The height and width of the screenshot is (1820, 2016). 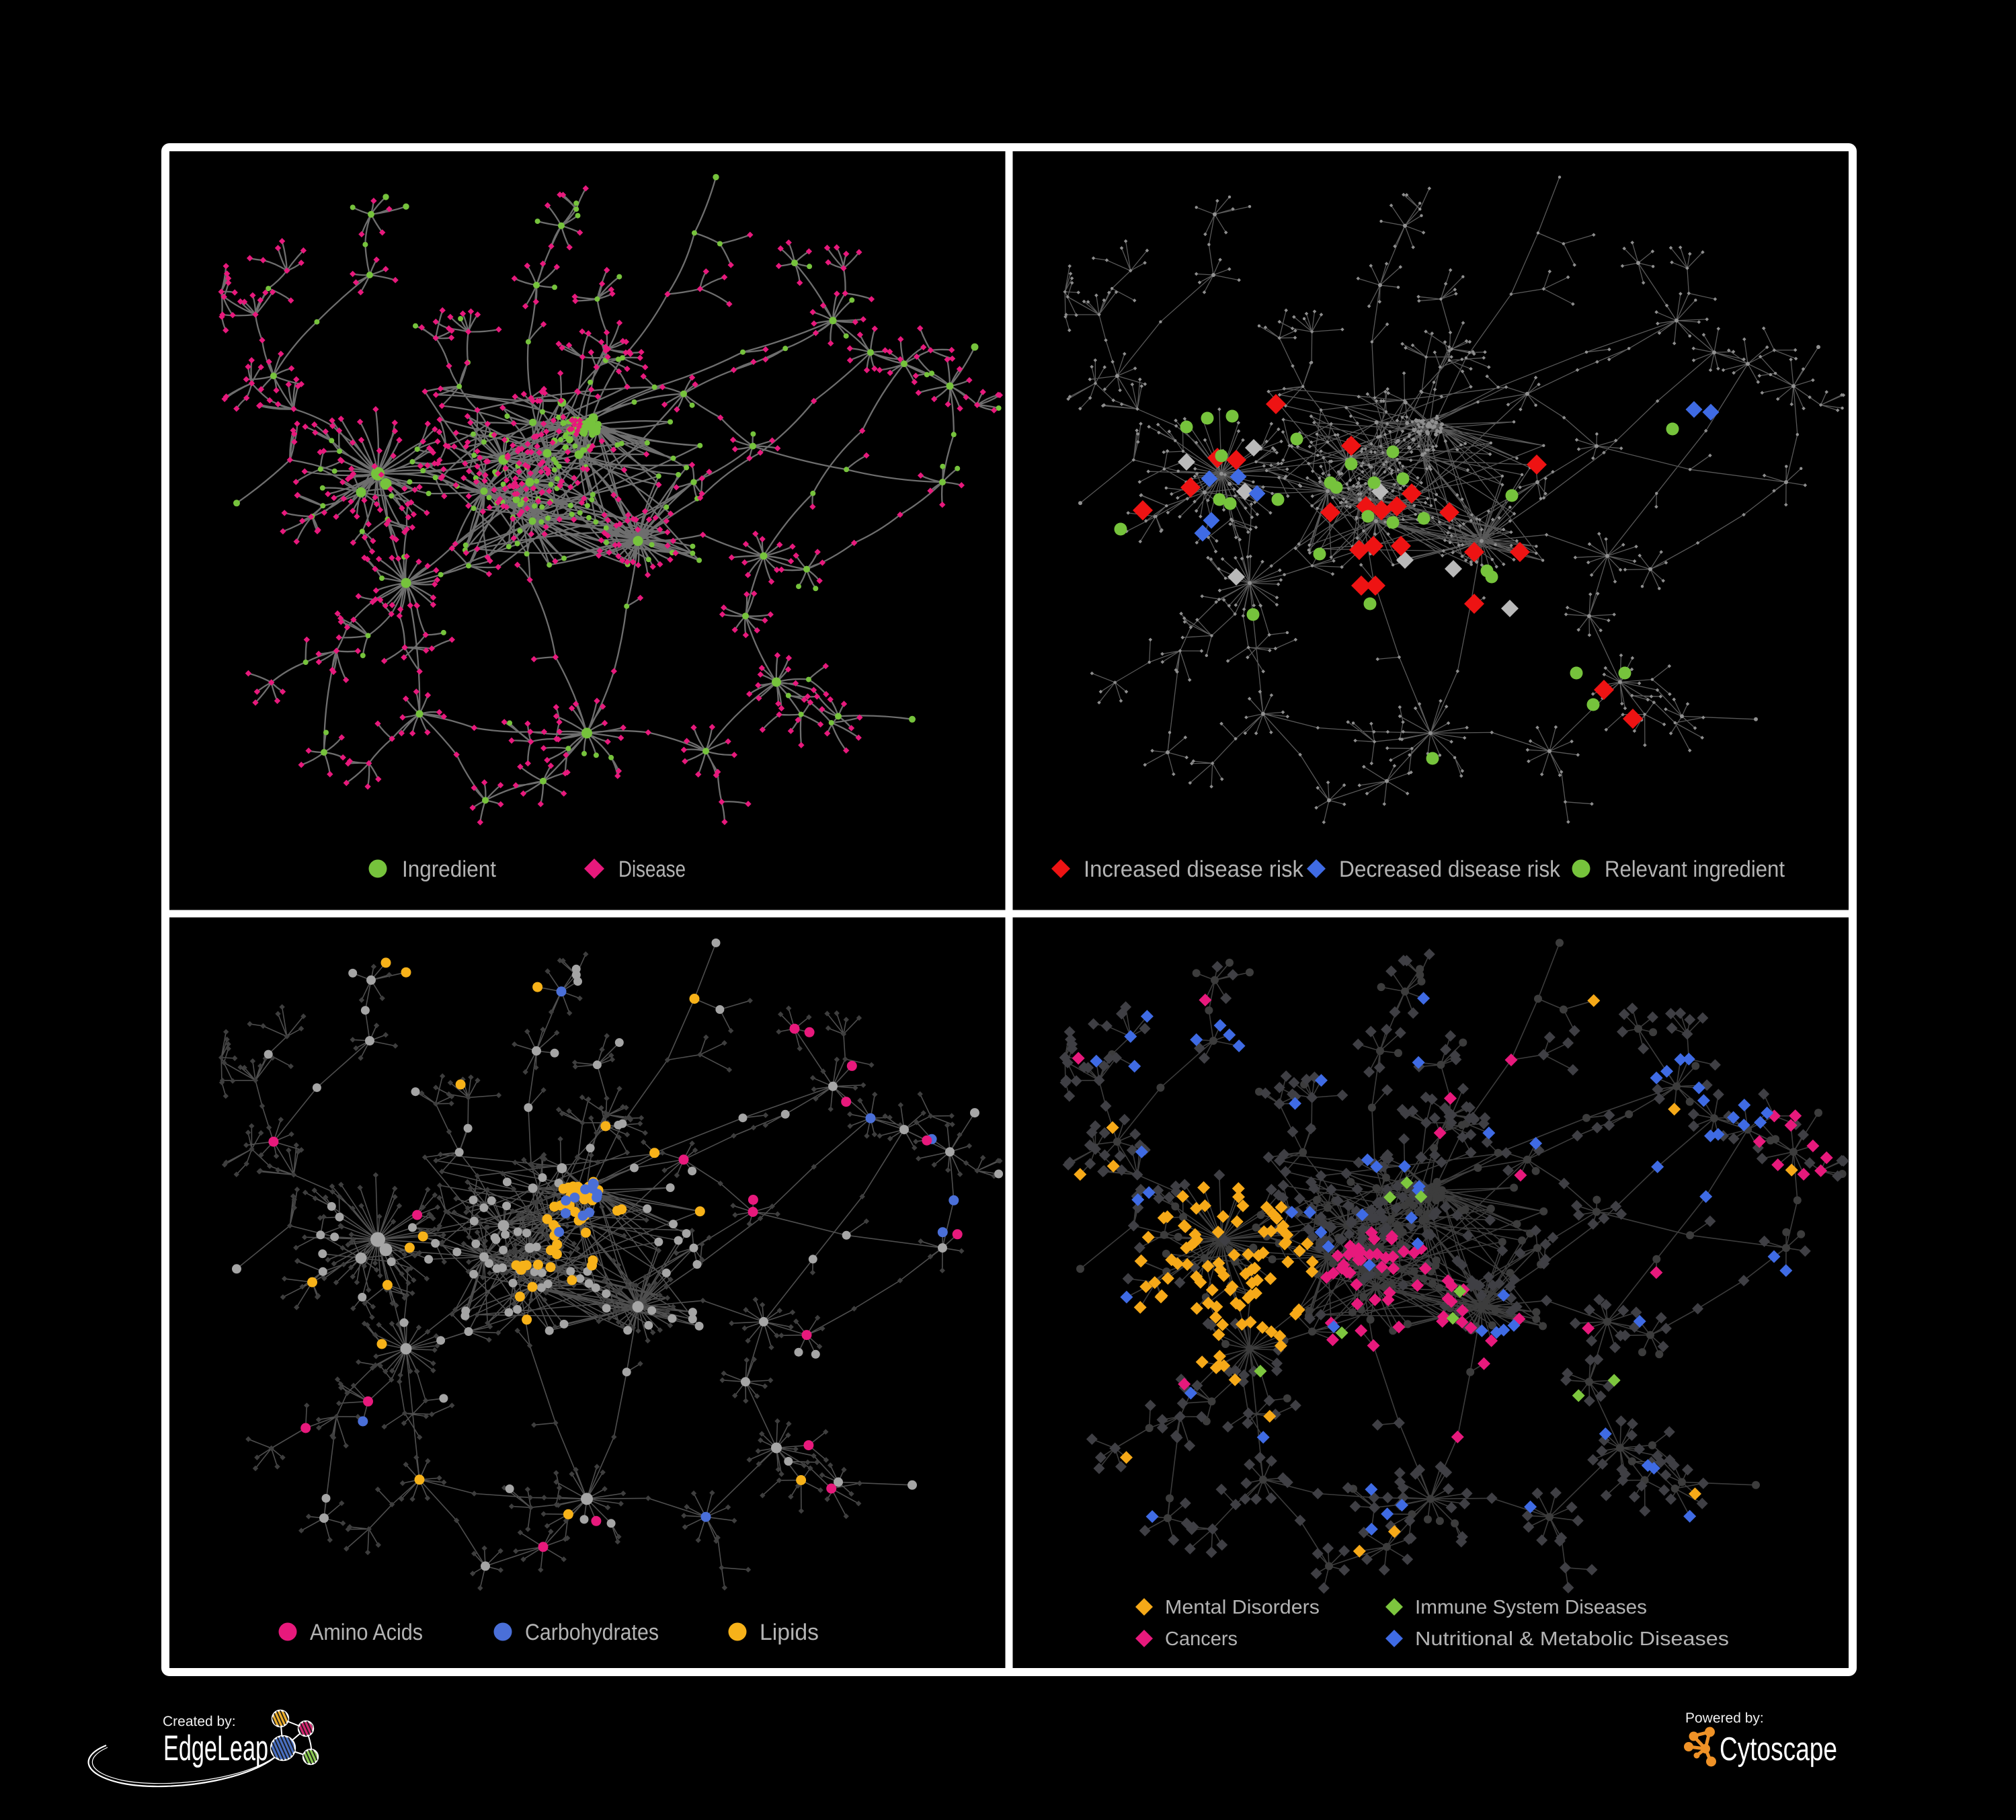 I want to click on svg-text: Immune System Diseases, so click(x=1531, y=1607).